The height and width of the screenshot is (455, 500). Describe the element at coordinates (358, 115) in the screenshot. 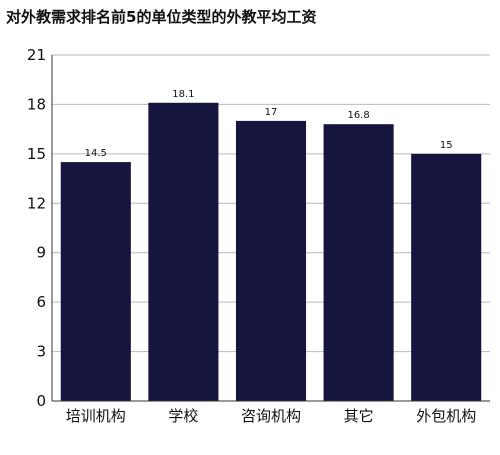

I see `value-label: 16.8` at that location.